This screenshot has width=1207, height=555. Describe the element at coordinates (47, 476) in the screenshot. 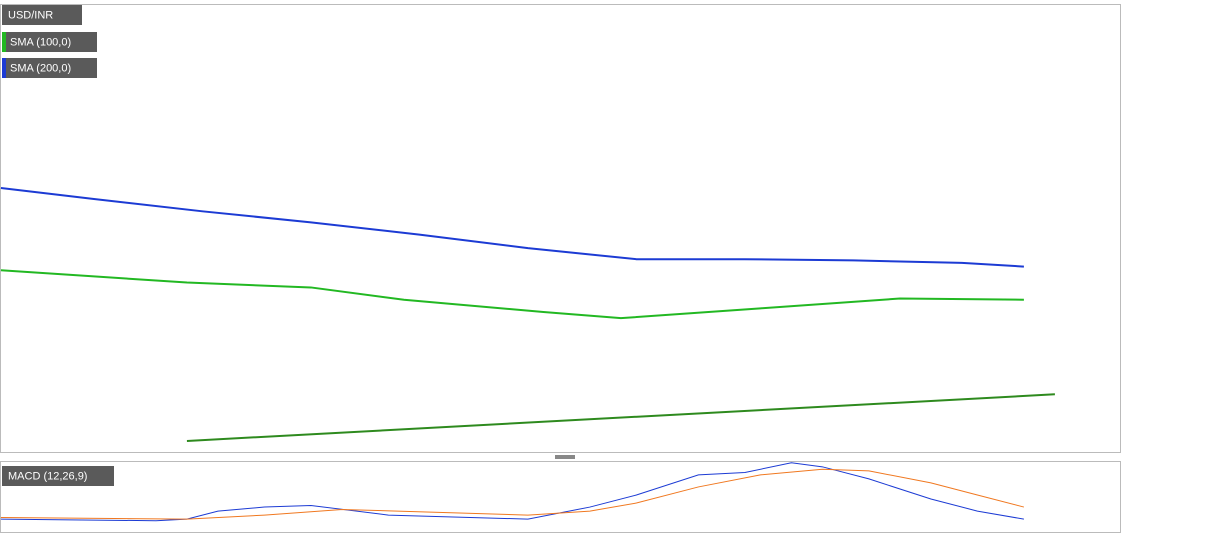

I see `macd-title: MACD (12,26,9)` at that location.